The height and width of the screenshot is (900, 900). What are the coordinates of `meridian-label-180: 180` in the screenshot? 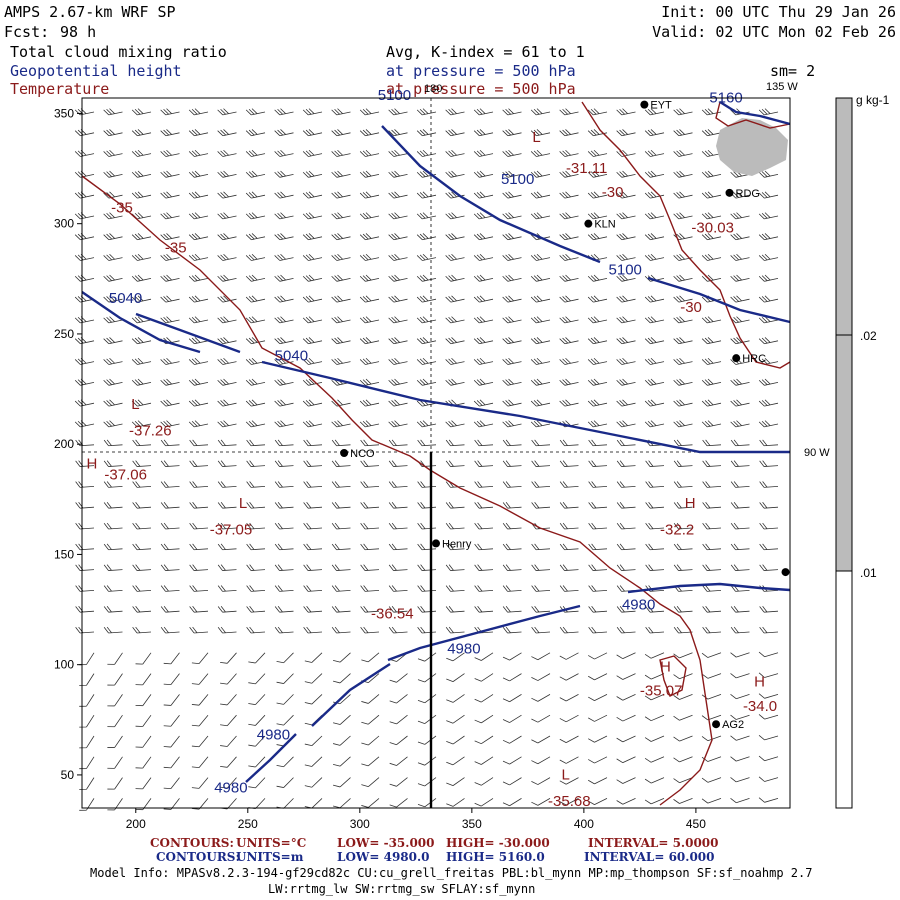 It's located at (433, 89).